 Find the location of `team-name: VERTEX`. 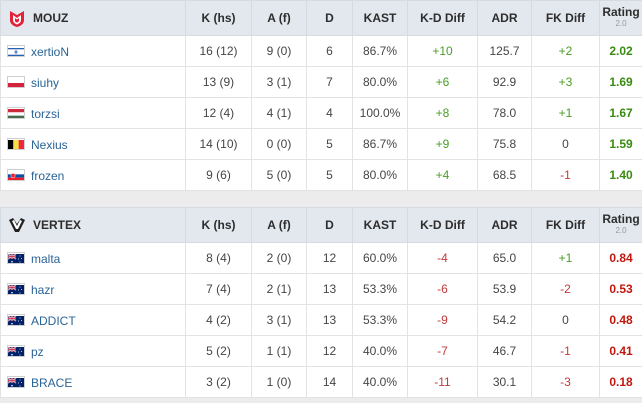

team-name: VERTEX is located at coordinates (57, 225).